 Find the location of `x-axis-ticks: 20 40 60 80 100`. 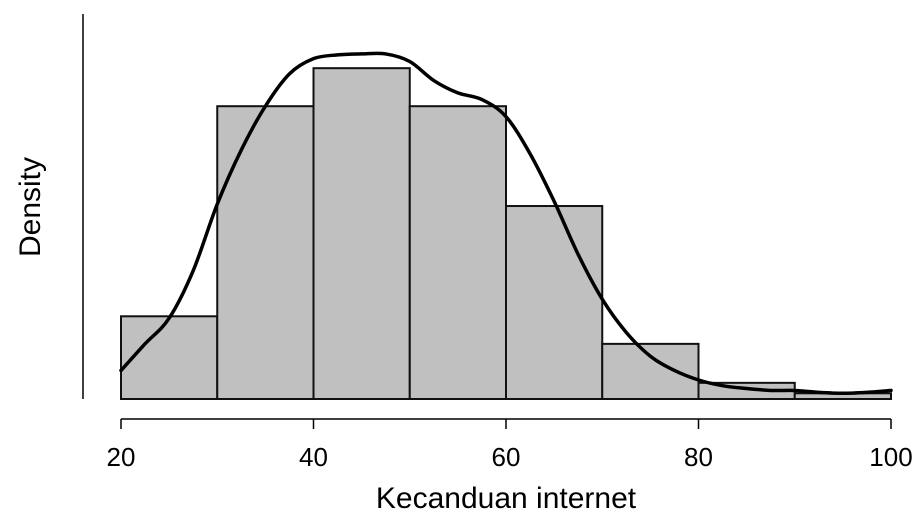

x-axis-ticks: 20 40 60 80 100 is located at coordinates (510, 445).